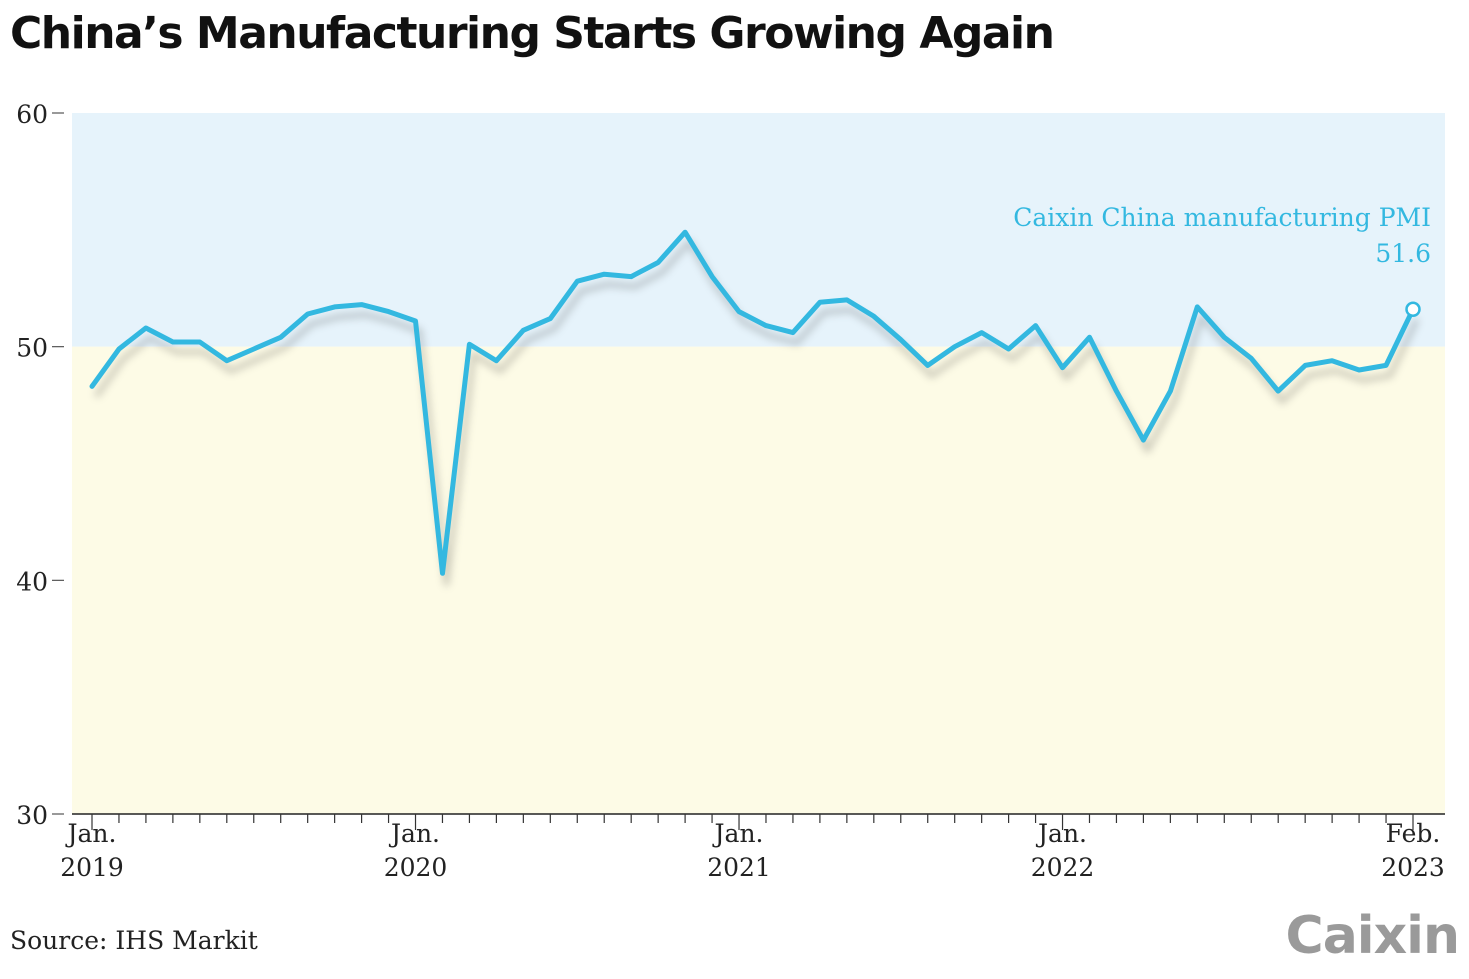 This screenshot has height=979, width=1469. I want to click on x-tick-label: Feb., so click(1413, 833).